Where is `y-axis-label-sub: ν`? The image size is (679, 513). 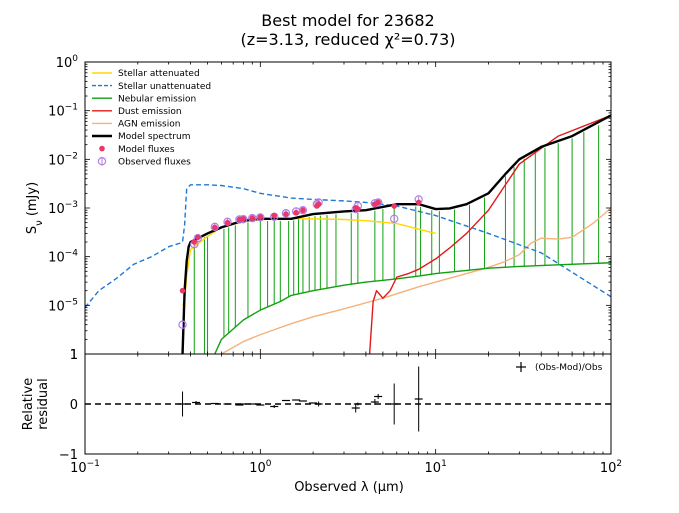 y-axis-label-sub: ν is located at coordinates (39, 223).